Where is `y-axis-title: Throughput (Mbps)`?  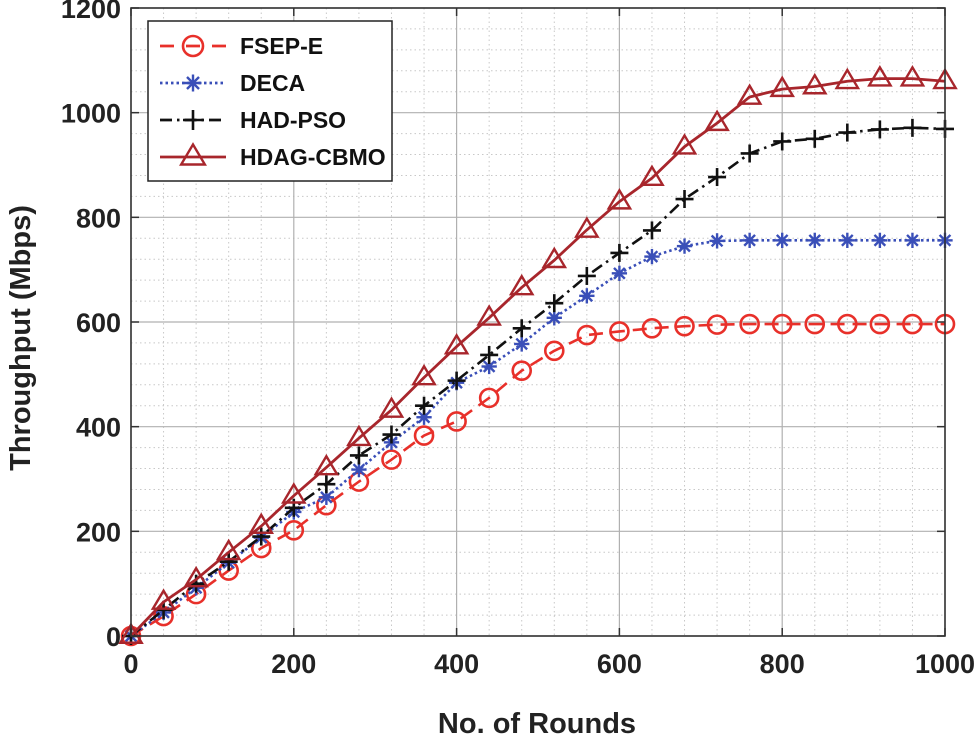 y-axis-title: Throughput (Mbps) is located at coordinates (21, 338).